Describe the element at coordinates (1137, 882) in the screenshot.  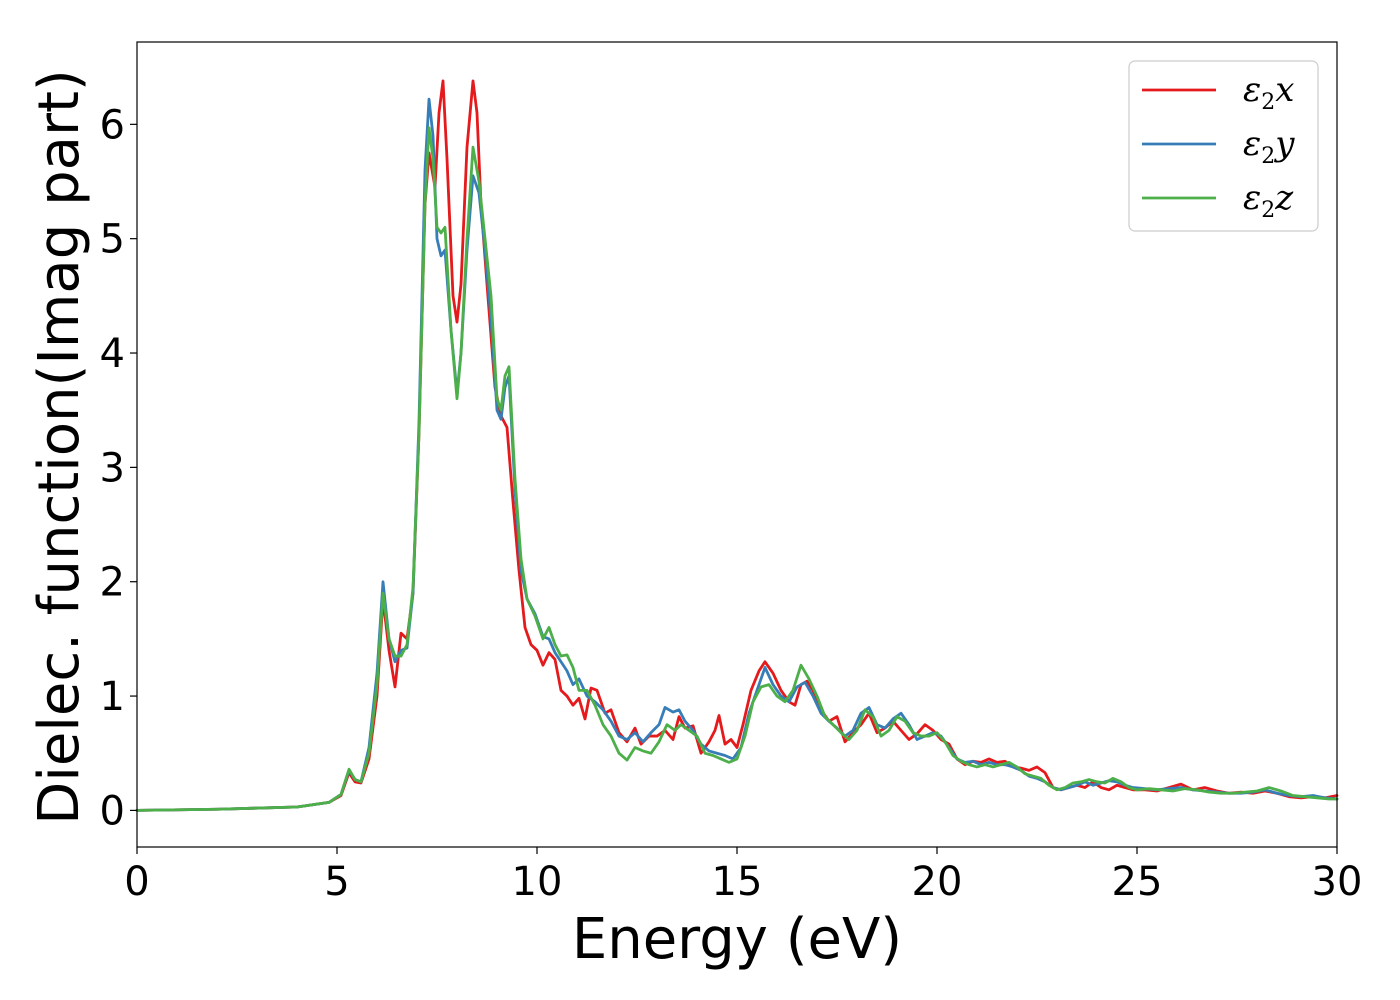
I see `x-tick-label: 25` at that location.